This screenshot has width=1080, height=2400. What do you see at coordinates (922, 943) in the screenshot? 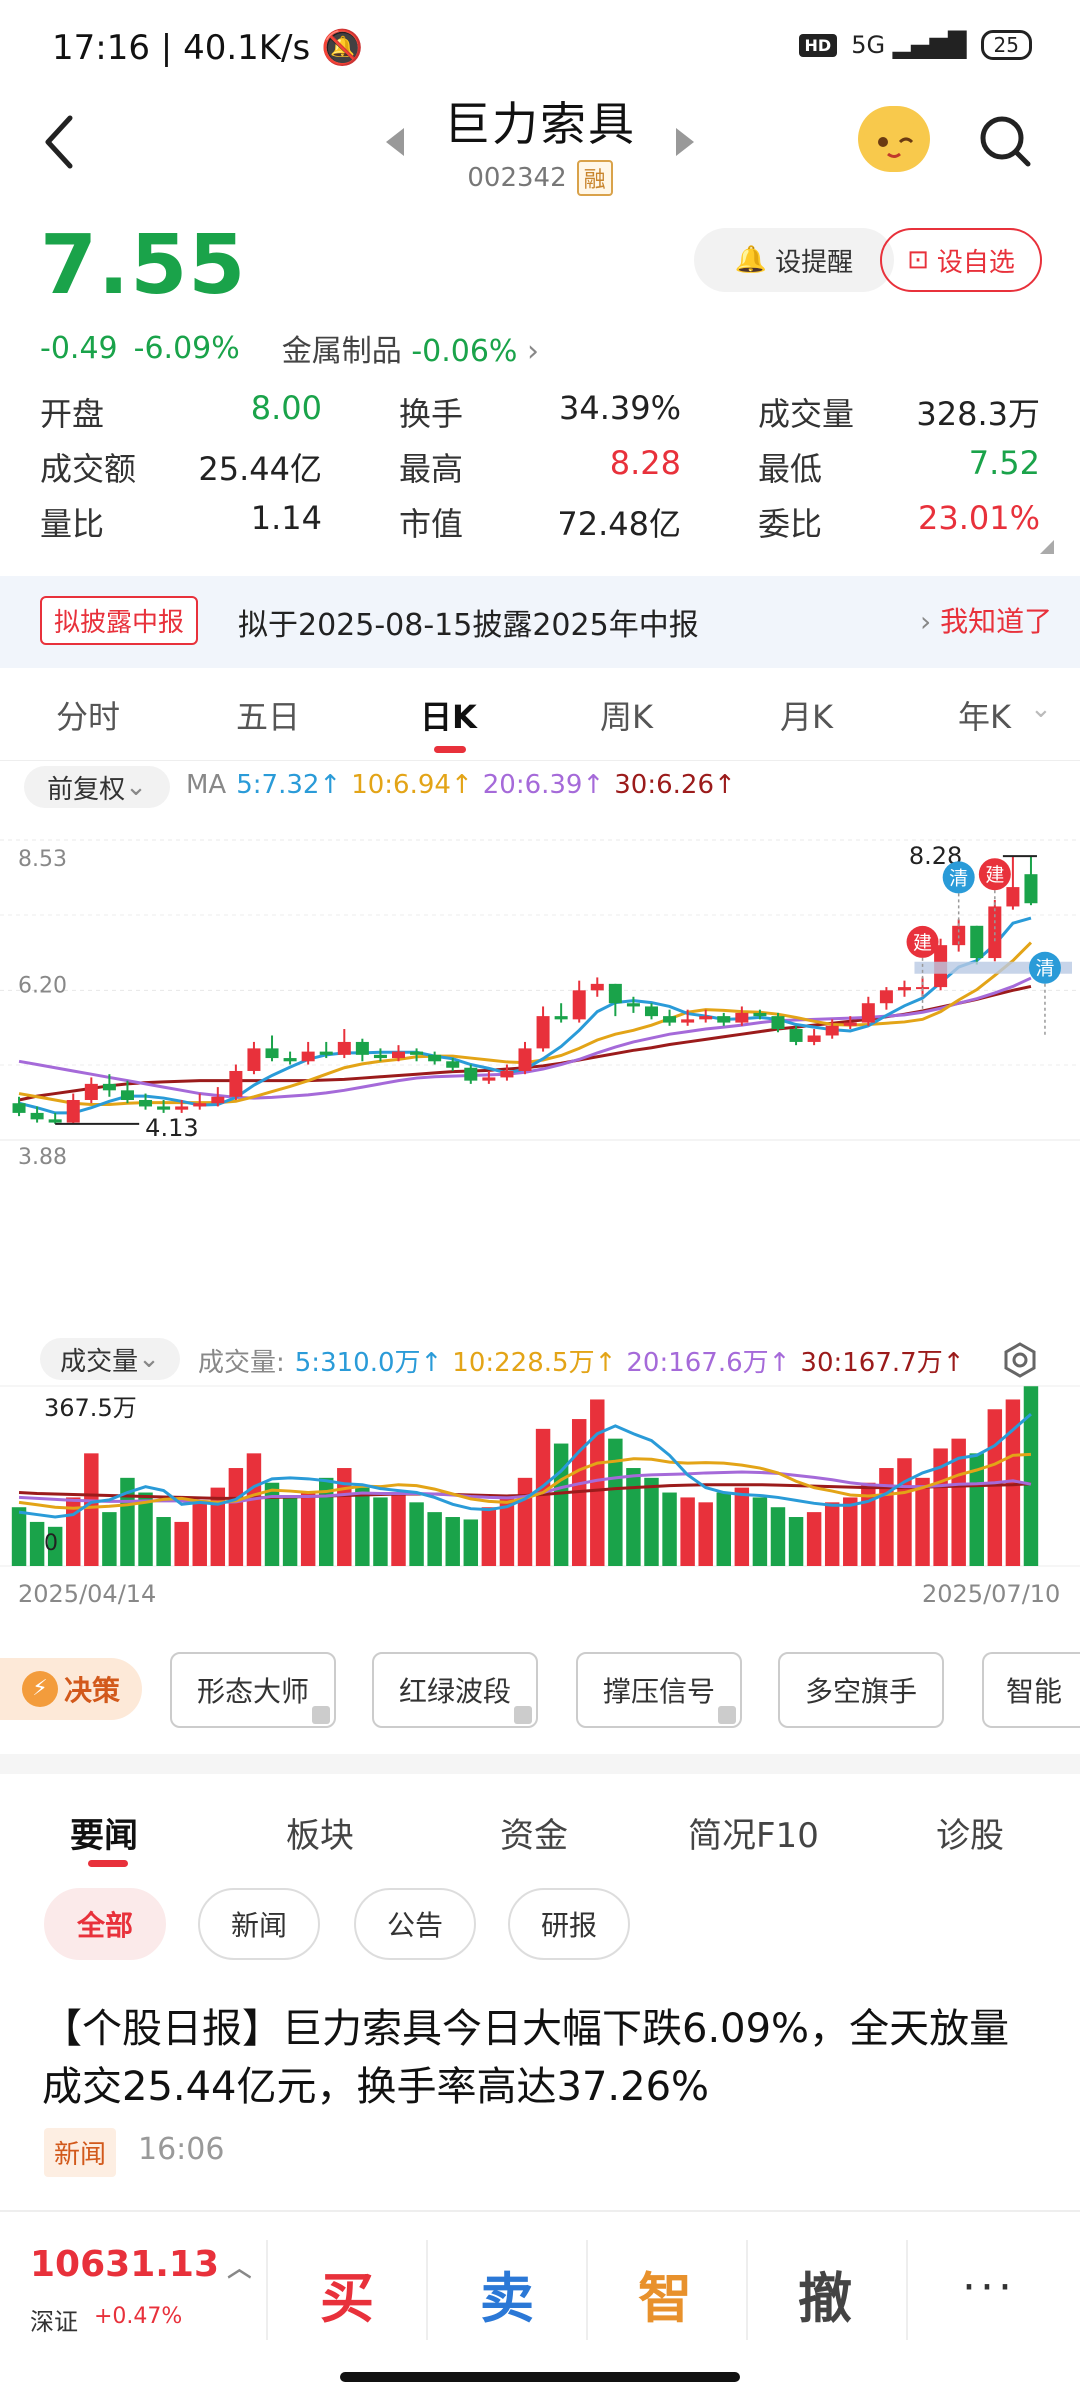
I see `signal-marker-label: 建` at bounding box center [922, 943].